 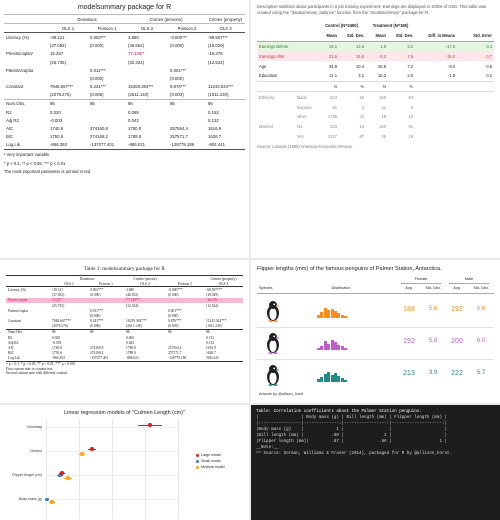 I want to click on table-cell: 1626.7, so click(x=215, y=137).